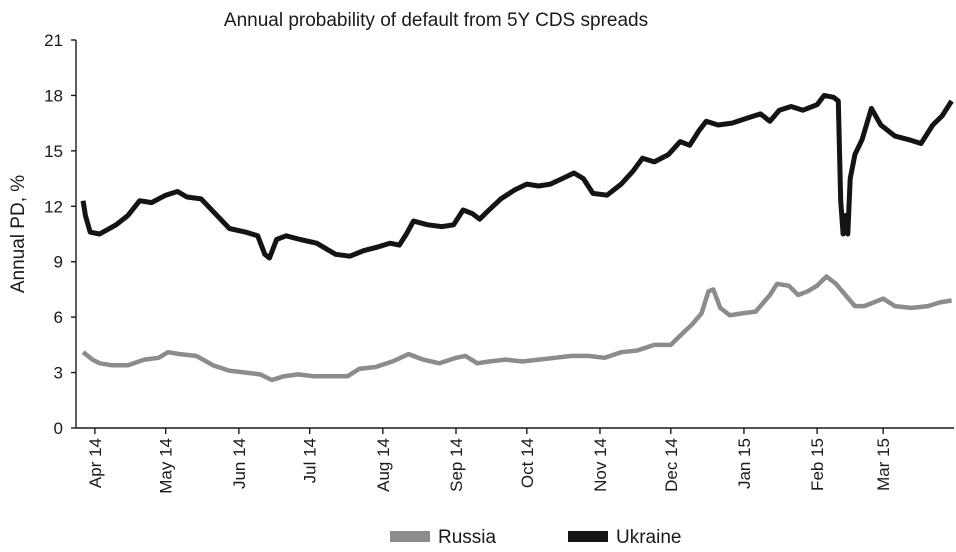  I want to click on y-tick-label: 21, so click(53, 40).